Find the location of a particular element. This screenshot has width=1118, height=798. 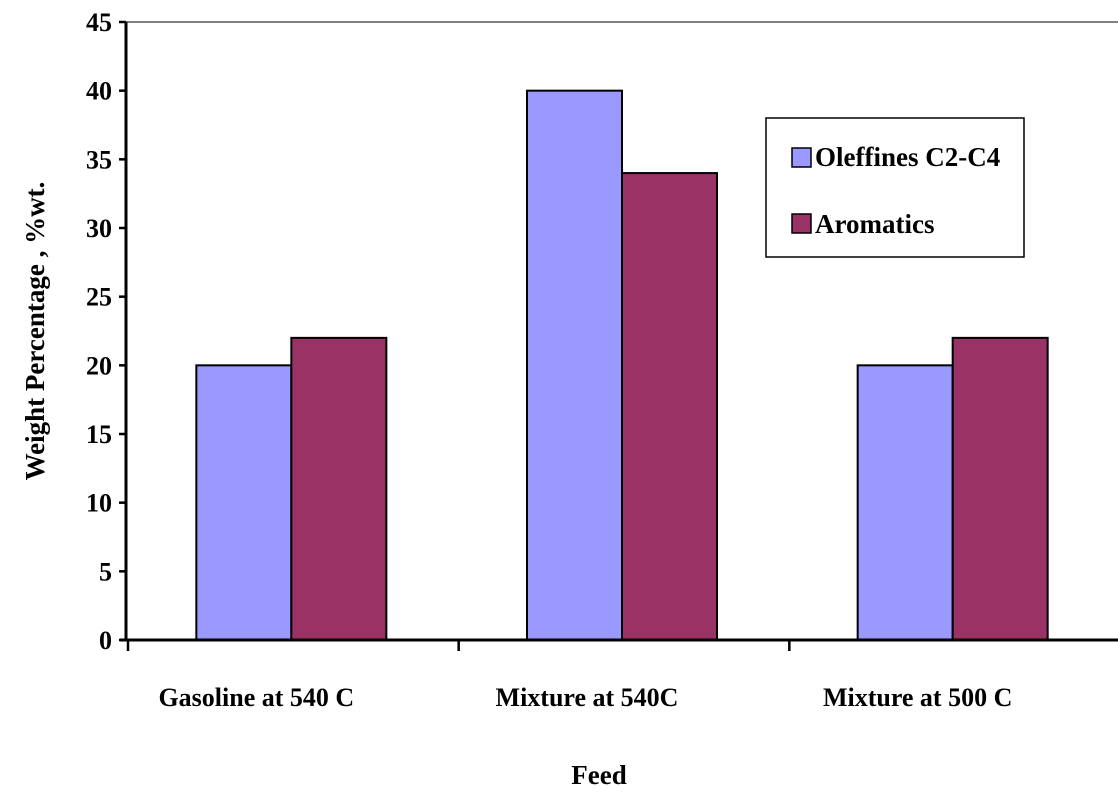

y-tick-label-10: 10 is located at coordinates (99, 503).